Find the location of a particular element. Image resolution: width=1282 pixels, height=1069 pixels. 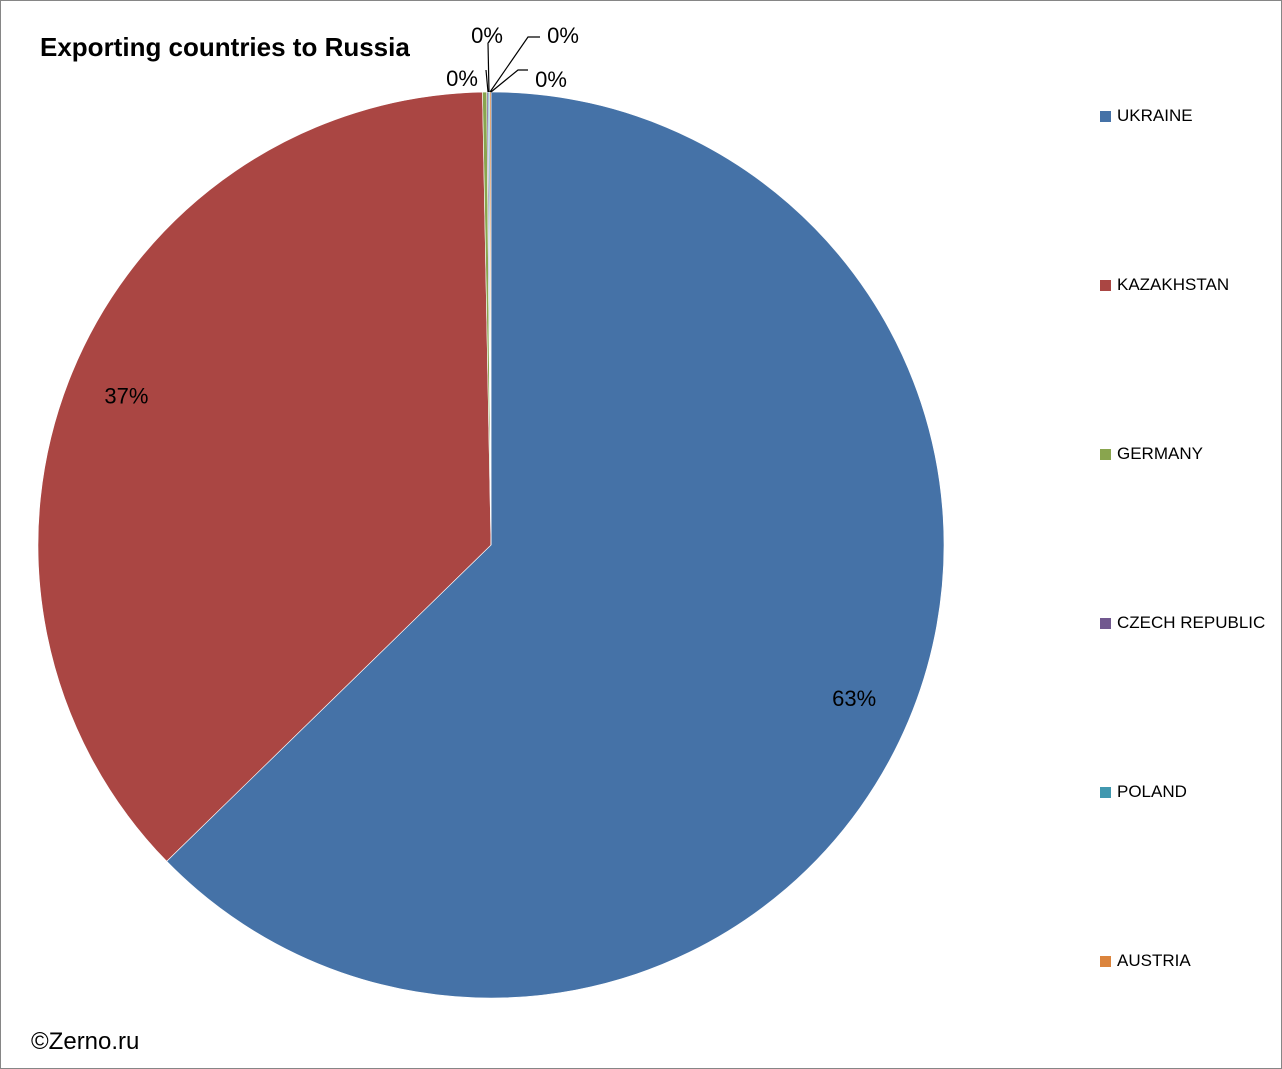

data-label-ukraine: 63% is located at coordinates (854, 698).